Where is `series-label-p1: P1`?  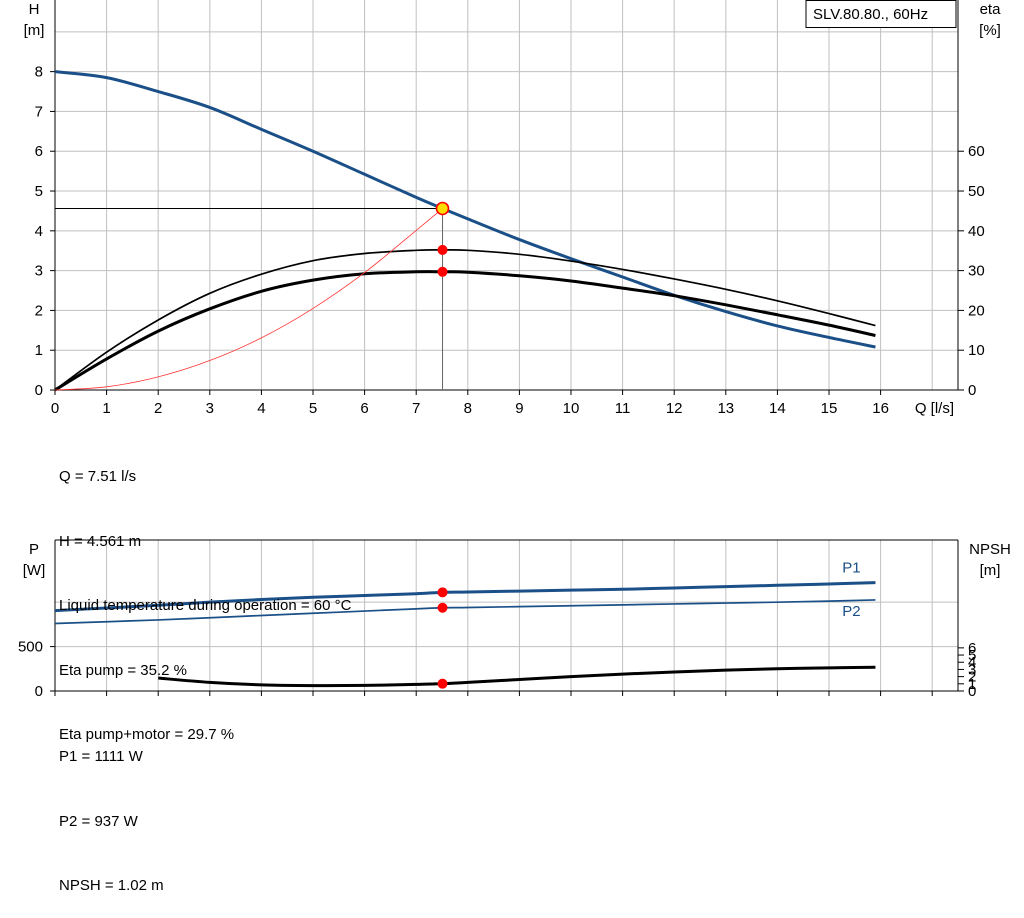
series-label-p1: P1 is located at coordinates (851, 568).